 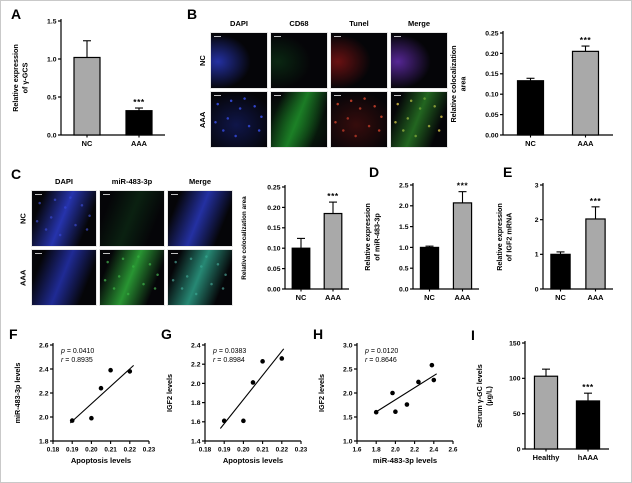 I want to click on p-value: p = 0.0120, so click(x=381, y=351).